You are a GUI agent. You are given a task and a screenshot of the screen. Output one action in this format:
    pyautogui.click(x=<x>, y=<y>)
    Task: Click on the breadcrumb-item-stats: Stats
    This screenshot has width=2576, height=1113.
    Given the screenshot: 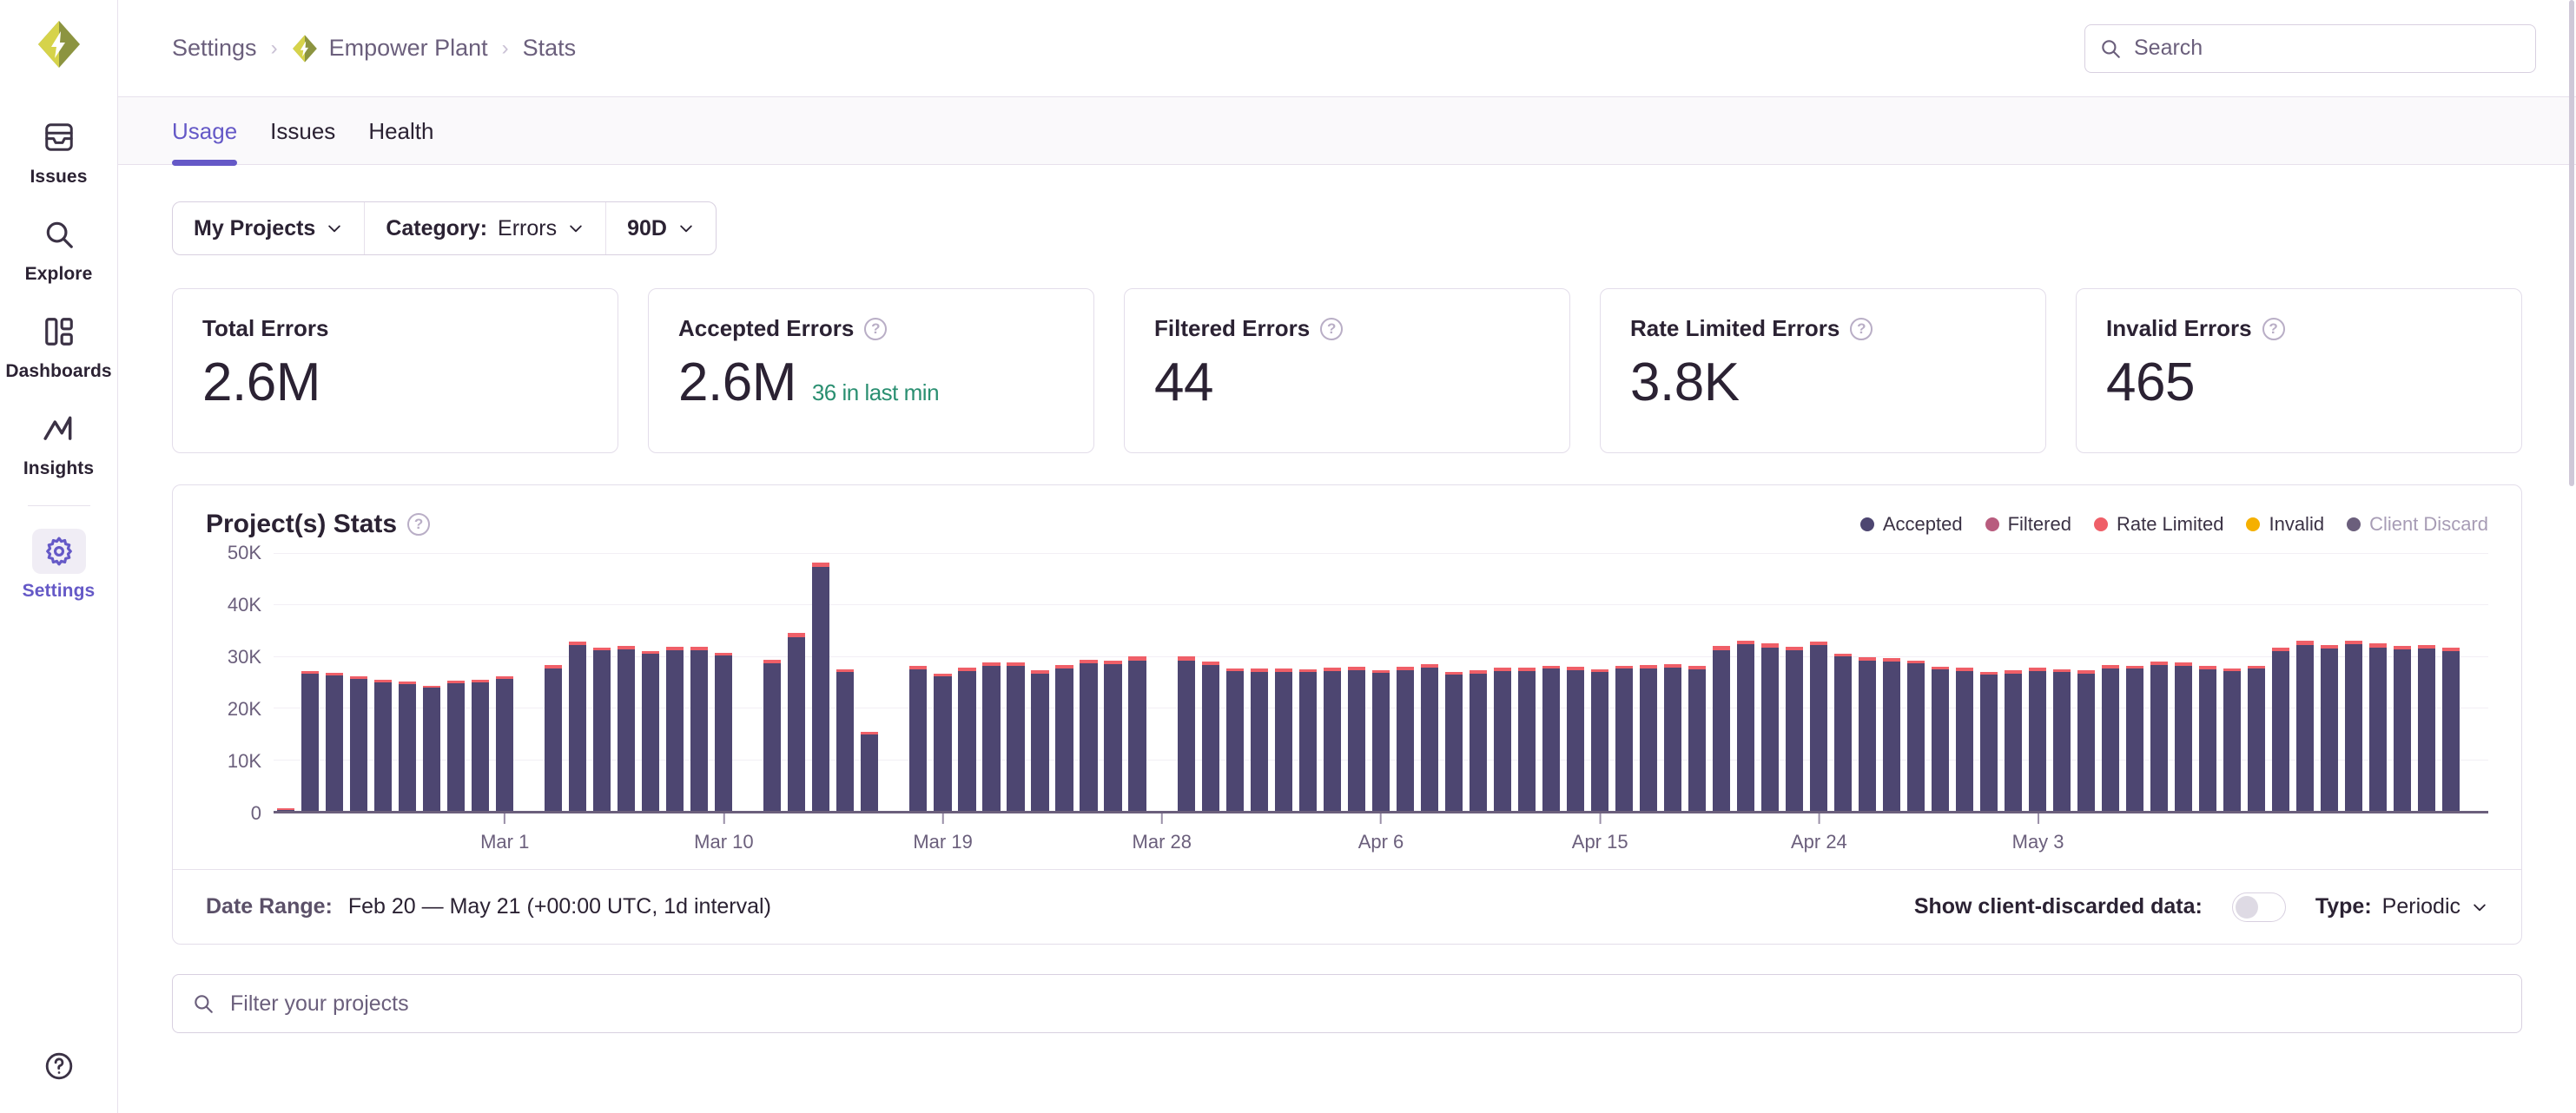 What is the action you would take?
    pyautogui.click(x=550, y=48)
    